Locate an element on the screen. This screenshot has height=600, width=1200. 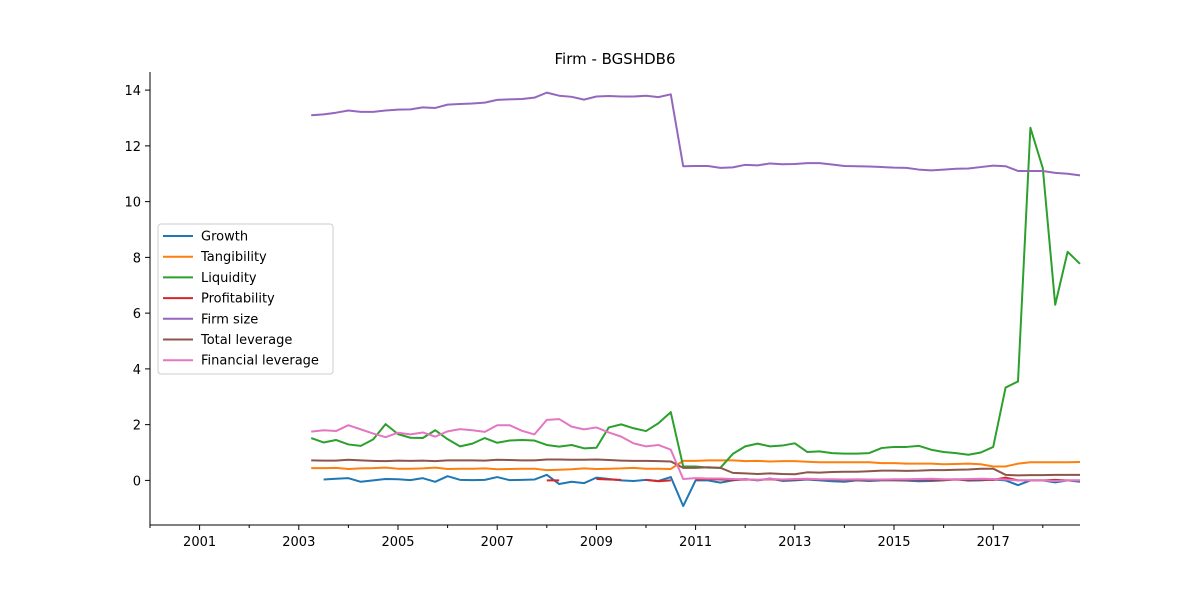
x-tick-label: 2009 is located at coordinates (596, 542).